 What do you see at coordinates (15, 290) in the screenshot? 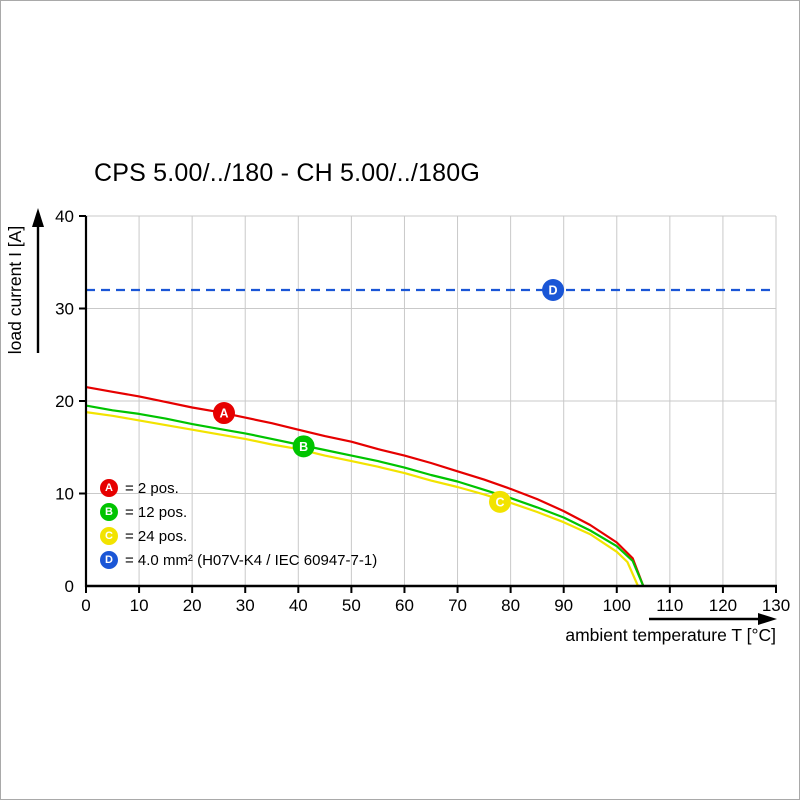
I see `y-axis-label: load current I [A]` at bounding box center [15, 290].